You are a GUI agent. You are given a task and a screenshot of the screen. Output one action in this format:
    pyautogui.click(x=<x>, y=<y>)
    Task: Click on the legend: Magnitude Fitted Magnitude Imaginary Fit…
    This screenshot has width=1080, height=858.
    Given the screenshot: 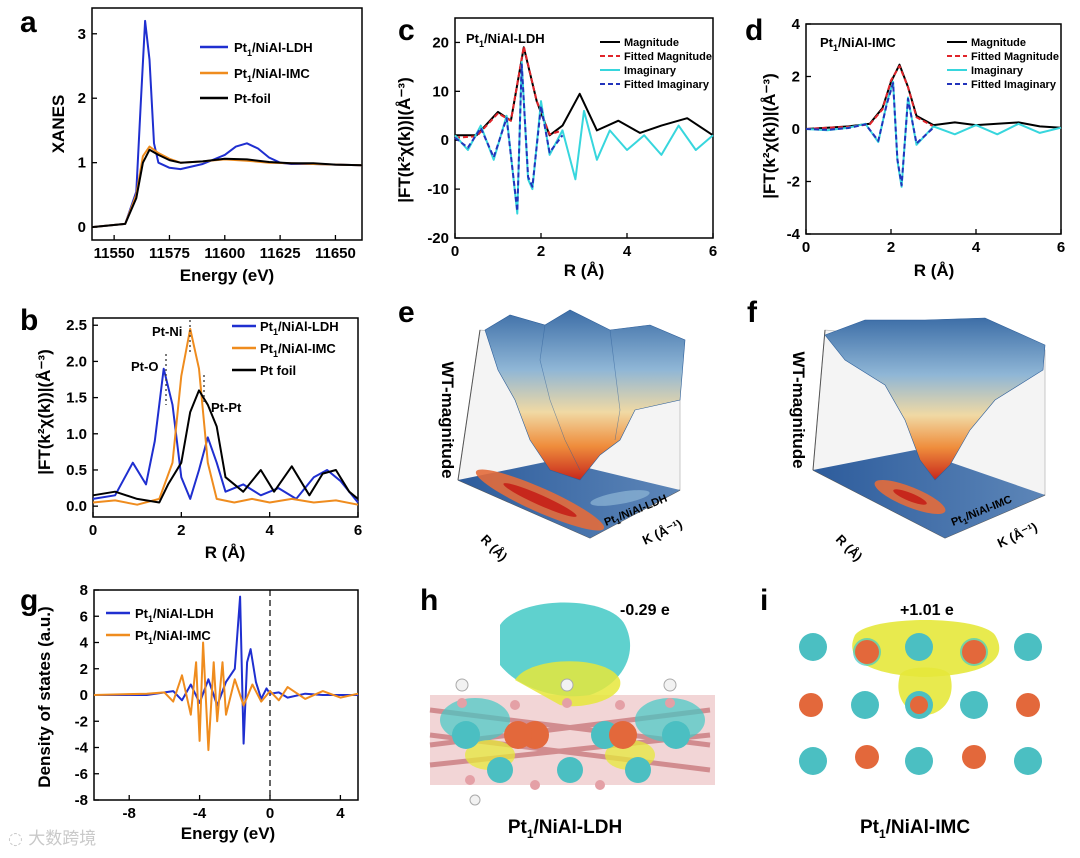 What is the action you would take?
    pyautogui.click(x=656, y=64)
    